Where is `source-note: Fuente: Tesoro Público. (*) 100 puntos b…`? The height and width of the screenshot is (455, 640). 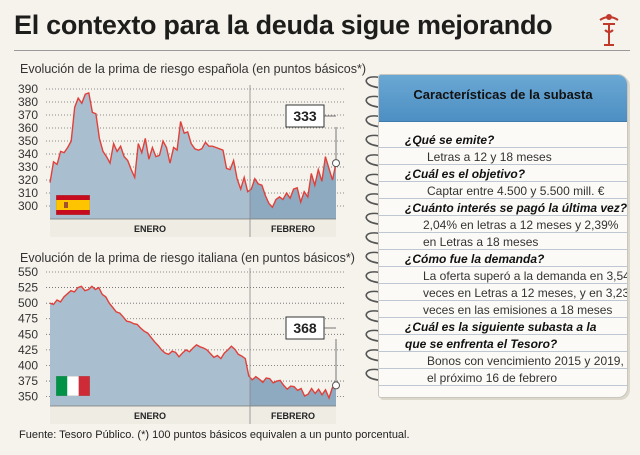 source-note: Fuente: Tesoro Público. (*) 100 puntos b… is located at coordinates (214, 435).